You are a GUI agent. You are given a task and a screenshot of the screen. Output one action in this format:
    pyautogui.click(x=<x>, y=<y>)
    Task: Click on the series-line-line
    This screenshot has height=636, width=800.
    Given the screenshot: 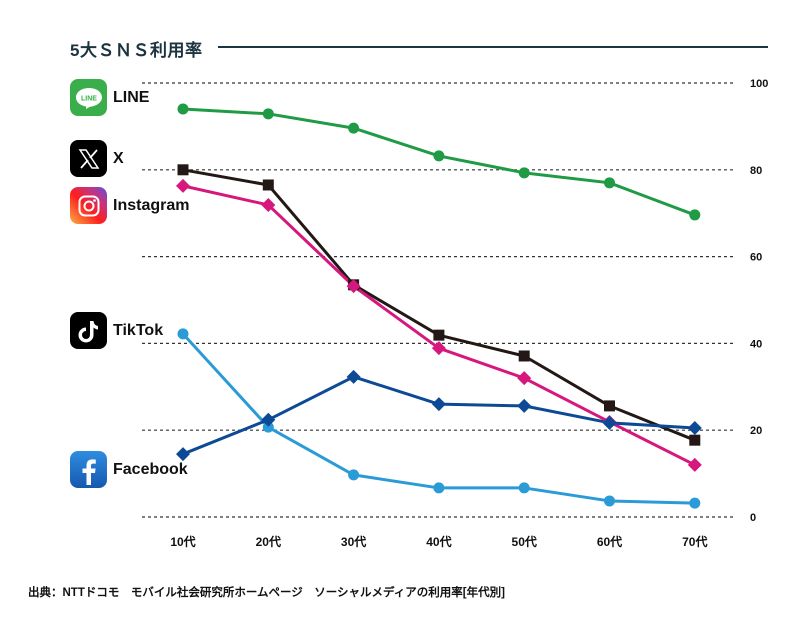 What is the action you would take?
    pyautogui.click(x=439, y=162)
    